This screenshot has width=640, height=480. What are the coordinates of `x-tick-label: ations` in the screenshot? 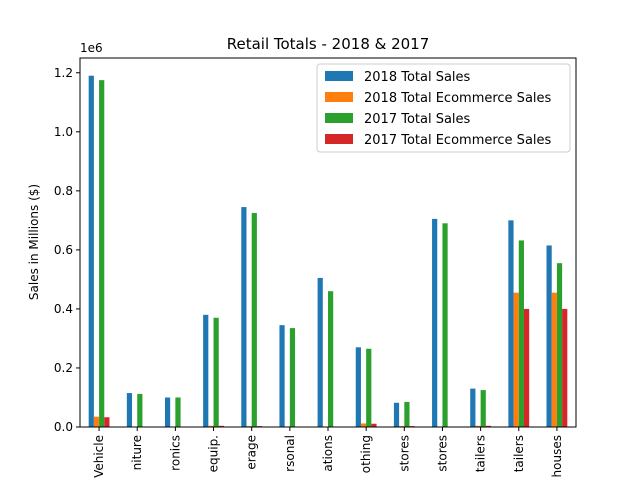 It's located at (328, 453).